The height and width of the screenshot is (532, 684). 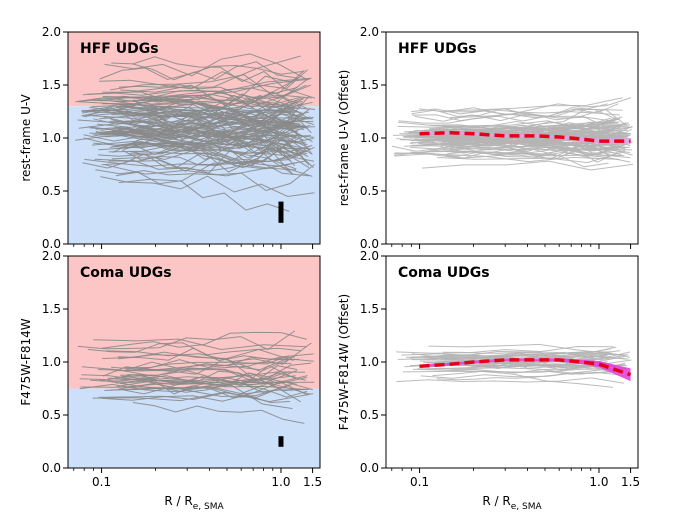 I want to click on x-tick-label: 0.1, so click(x=419, y=482).